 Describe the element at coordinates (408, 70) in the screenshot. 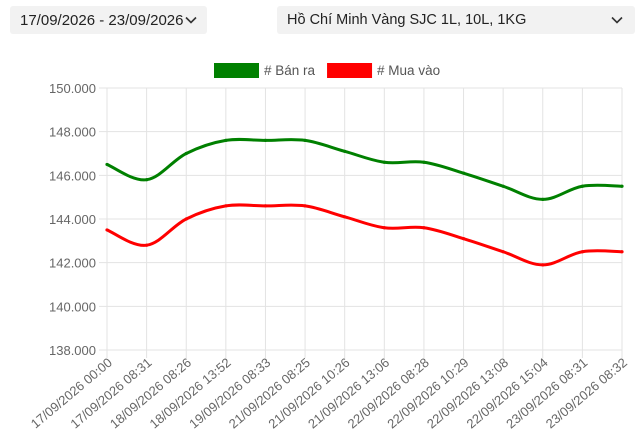

I see `legend-label: # Mua vào` at that location.